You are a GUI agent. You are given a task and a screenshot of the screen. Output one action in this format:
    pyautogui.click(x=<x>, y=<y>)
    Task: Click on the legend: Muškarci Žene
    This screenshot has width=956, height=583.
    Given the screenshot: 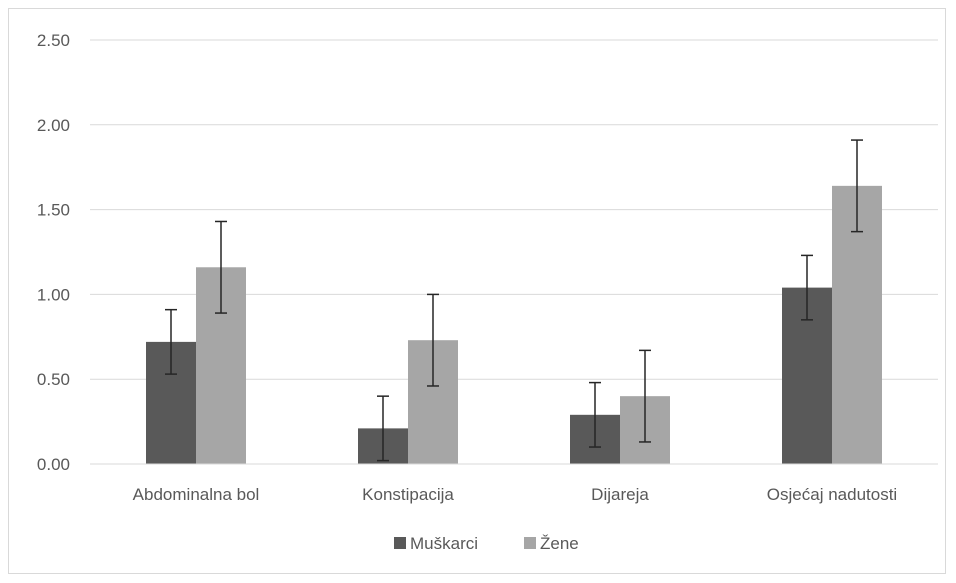 What is the action you would take?
    pyautogui.click(x=486, y=543)
    